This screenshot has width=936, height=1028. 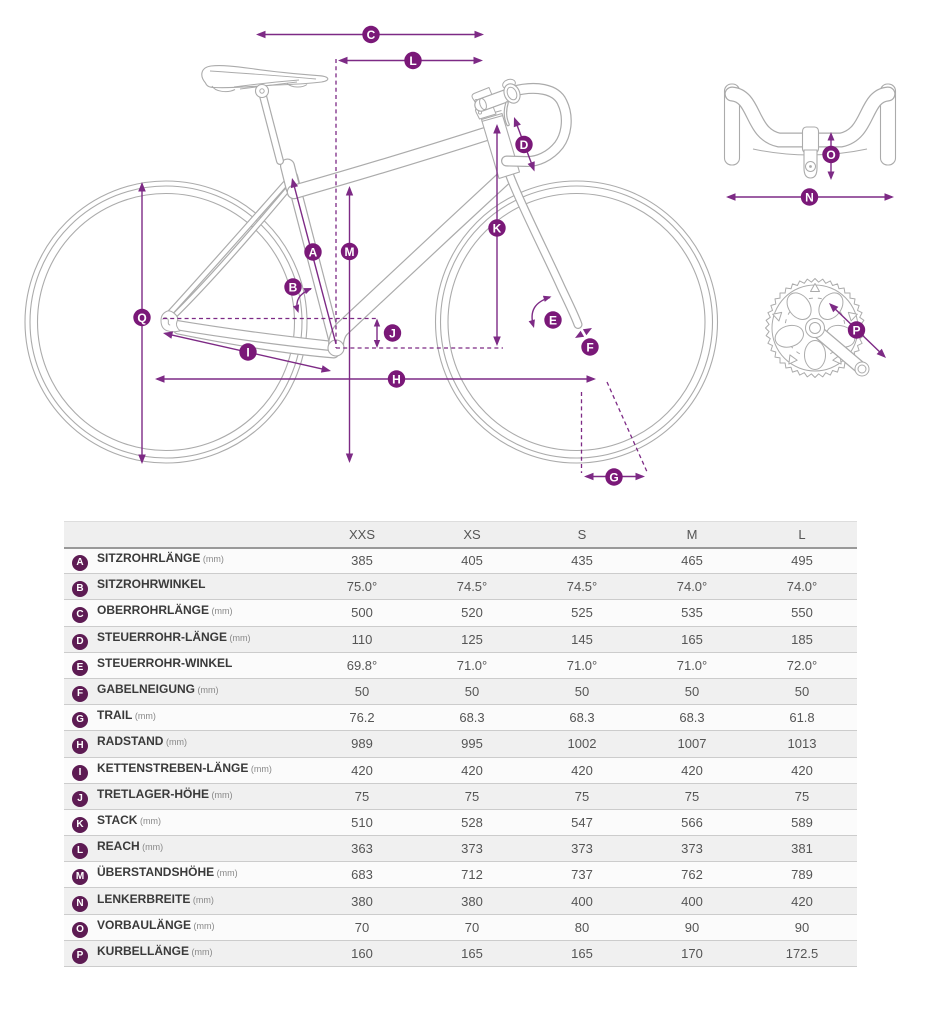 I want to click on svg-text: M, so click(x=350, y=252).